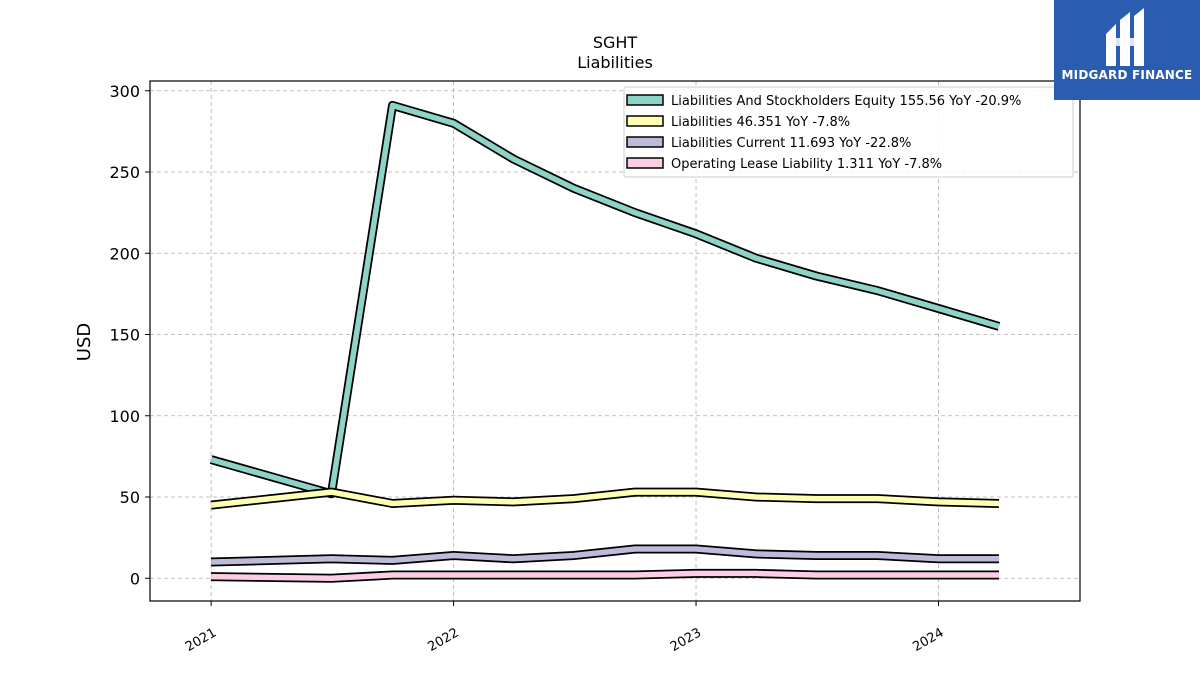 The image size is (1200, 675). Describe the element at coordinates (201, 640) in the screenshot. I see `x-tick-label: 2021` at that location.